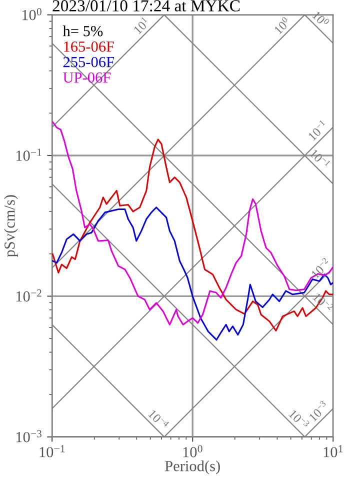  What do you see at coordinates (88, 62) in the screenshot?
I see `text: 255-06F` at bounding box center [88, 62].